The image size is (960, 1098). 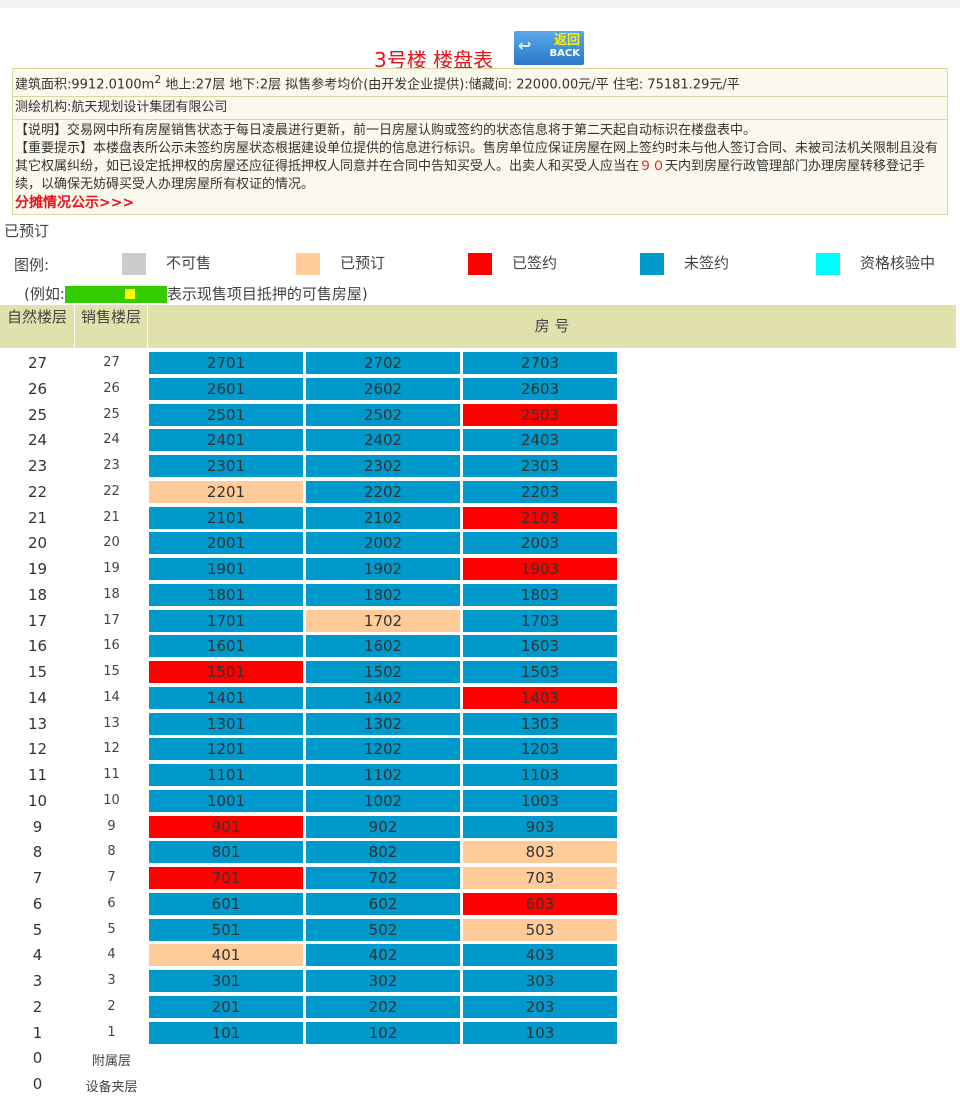 I want to click on unit-unsigned: 1301, so click(x=226, y=723).